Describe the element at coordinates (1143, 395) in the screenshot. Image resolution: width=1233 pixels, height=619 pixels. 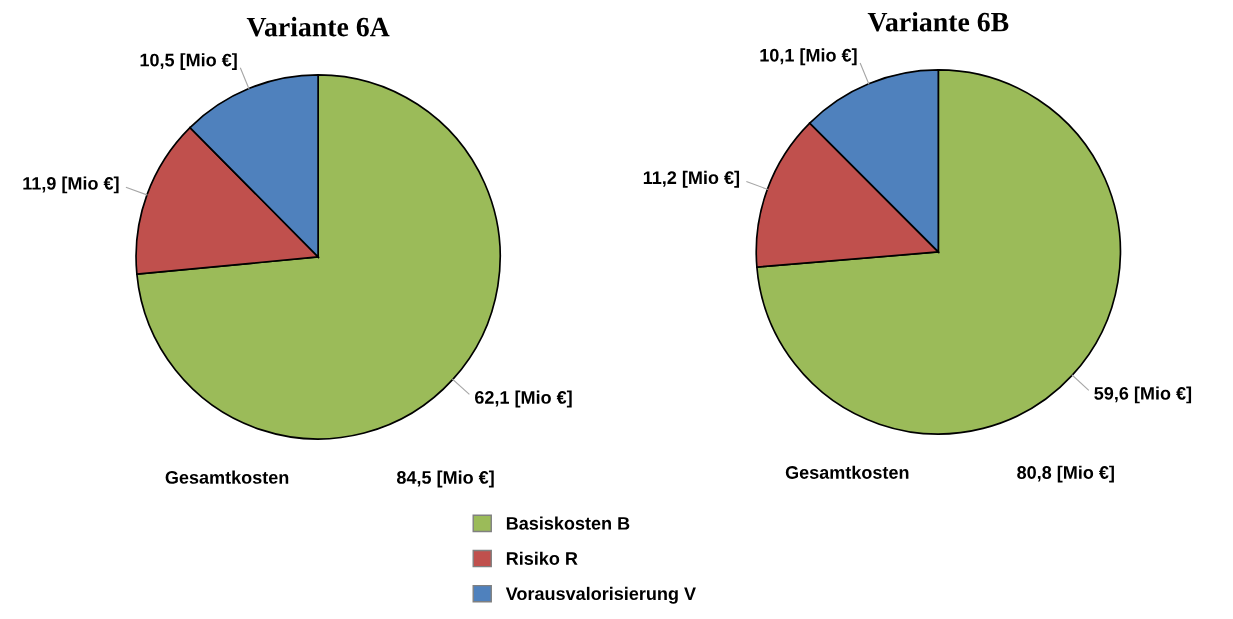
I see `data-label: 59,6 [Mio €]` at that location.